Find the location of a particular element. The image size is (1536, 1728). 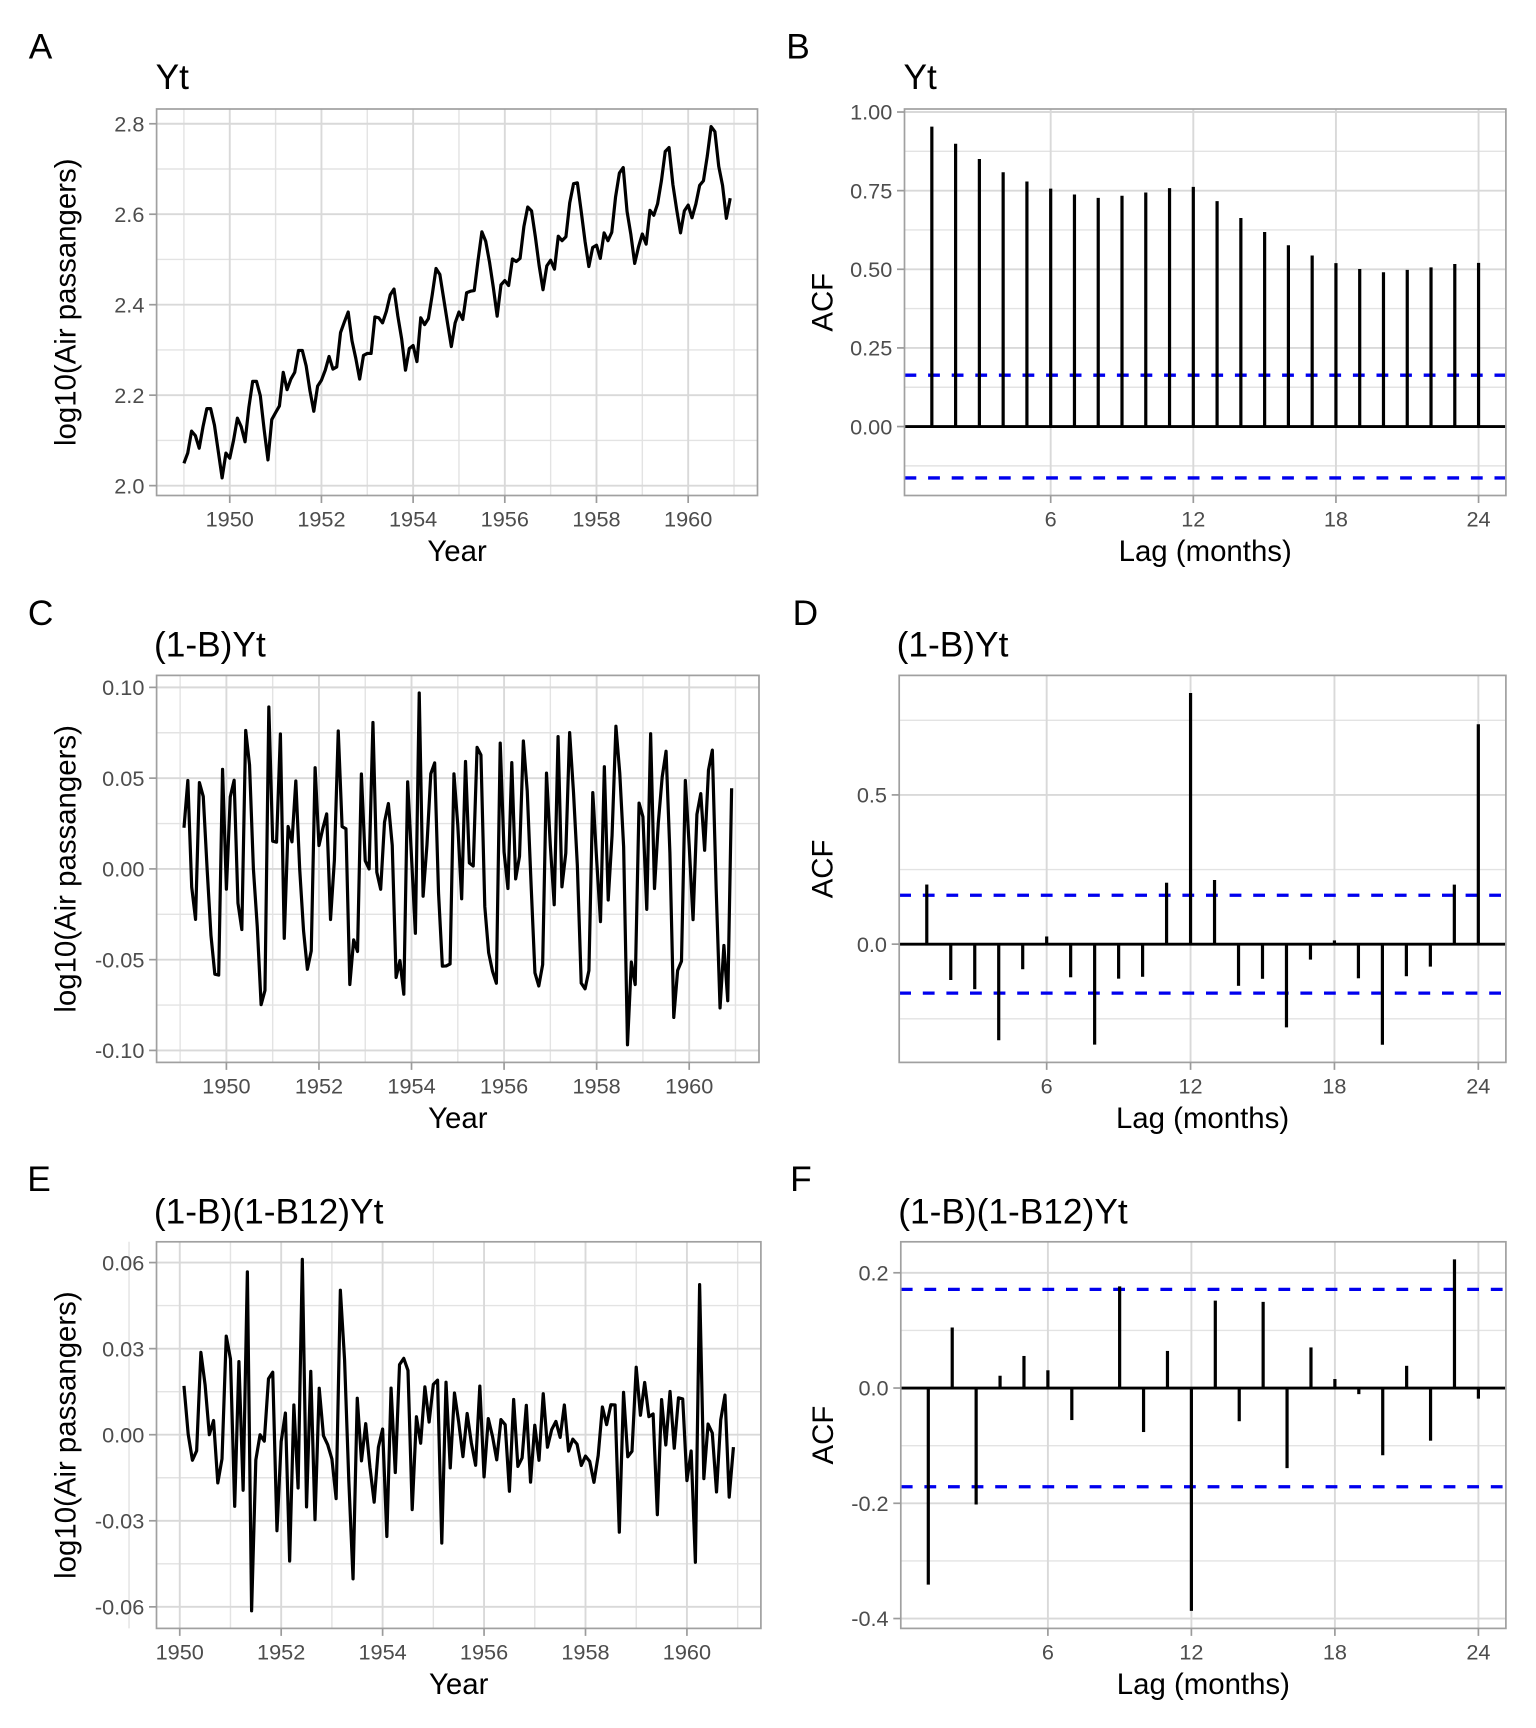

svg-text: -0.4 is located at coordinates (869, 1618).